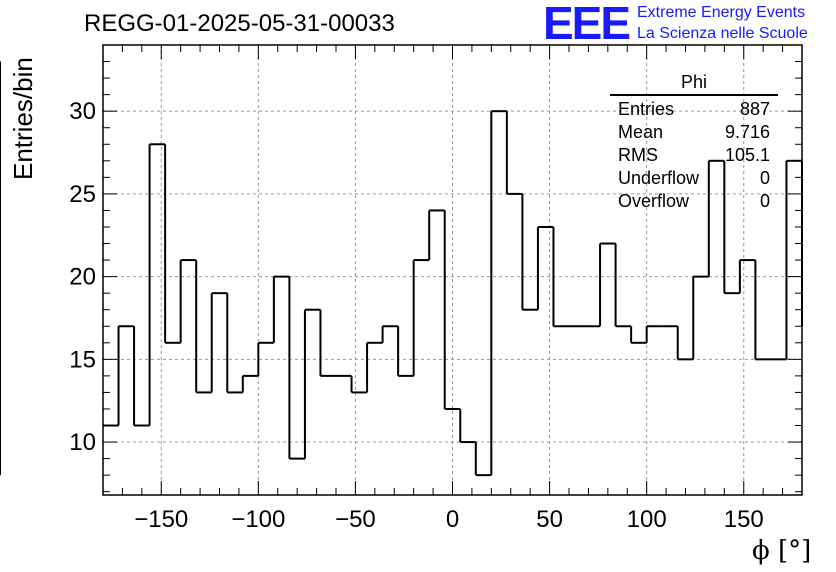 Image resolution: width=836 pixels, height=572 pixels. I want to click on x-tick-label: −150, so click(161, 519).